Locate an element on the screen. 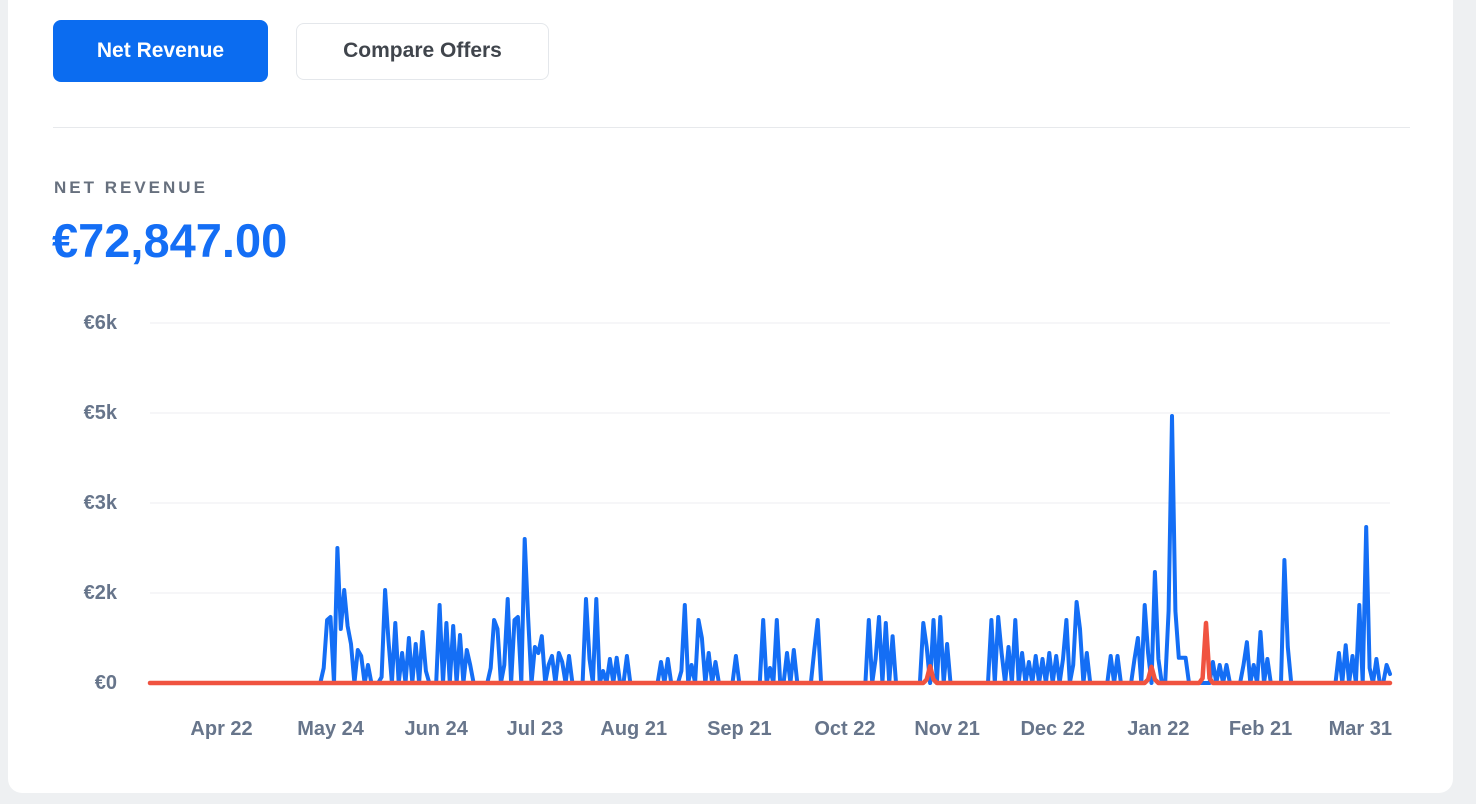 The width and height of the screenshot is (1476, 804). x-tick-label: Apr 22 is located at coordinates (221, 729).